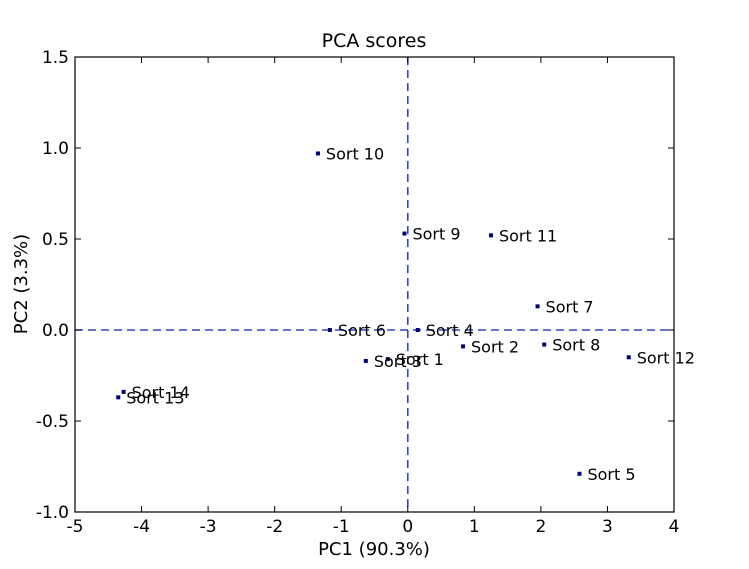  What do you see at coordinates (398, 361) in the screenshot?
I see `data-point-label: Sort 3` at bounding box center [398, 361].